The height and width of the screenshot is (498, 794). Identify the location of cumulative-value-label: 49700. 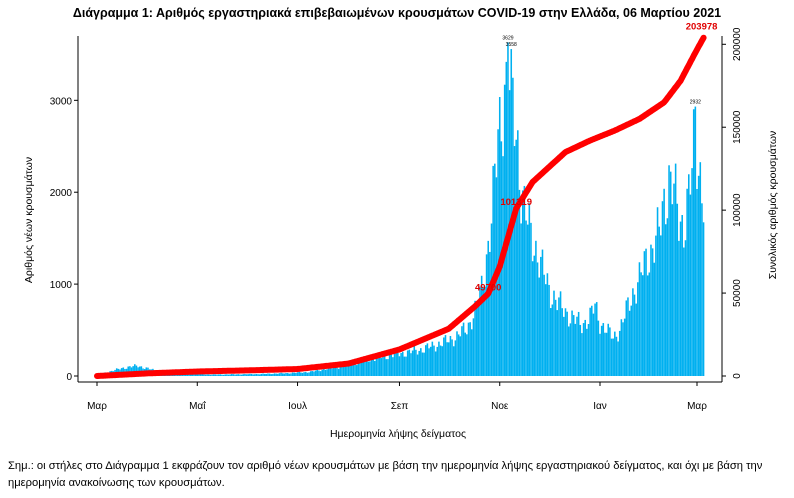
(488, 288).